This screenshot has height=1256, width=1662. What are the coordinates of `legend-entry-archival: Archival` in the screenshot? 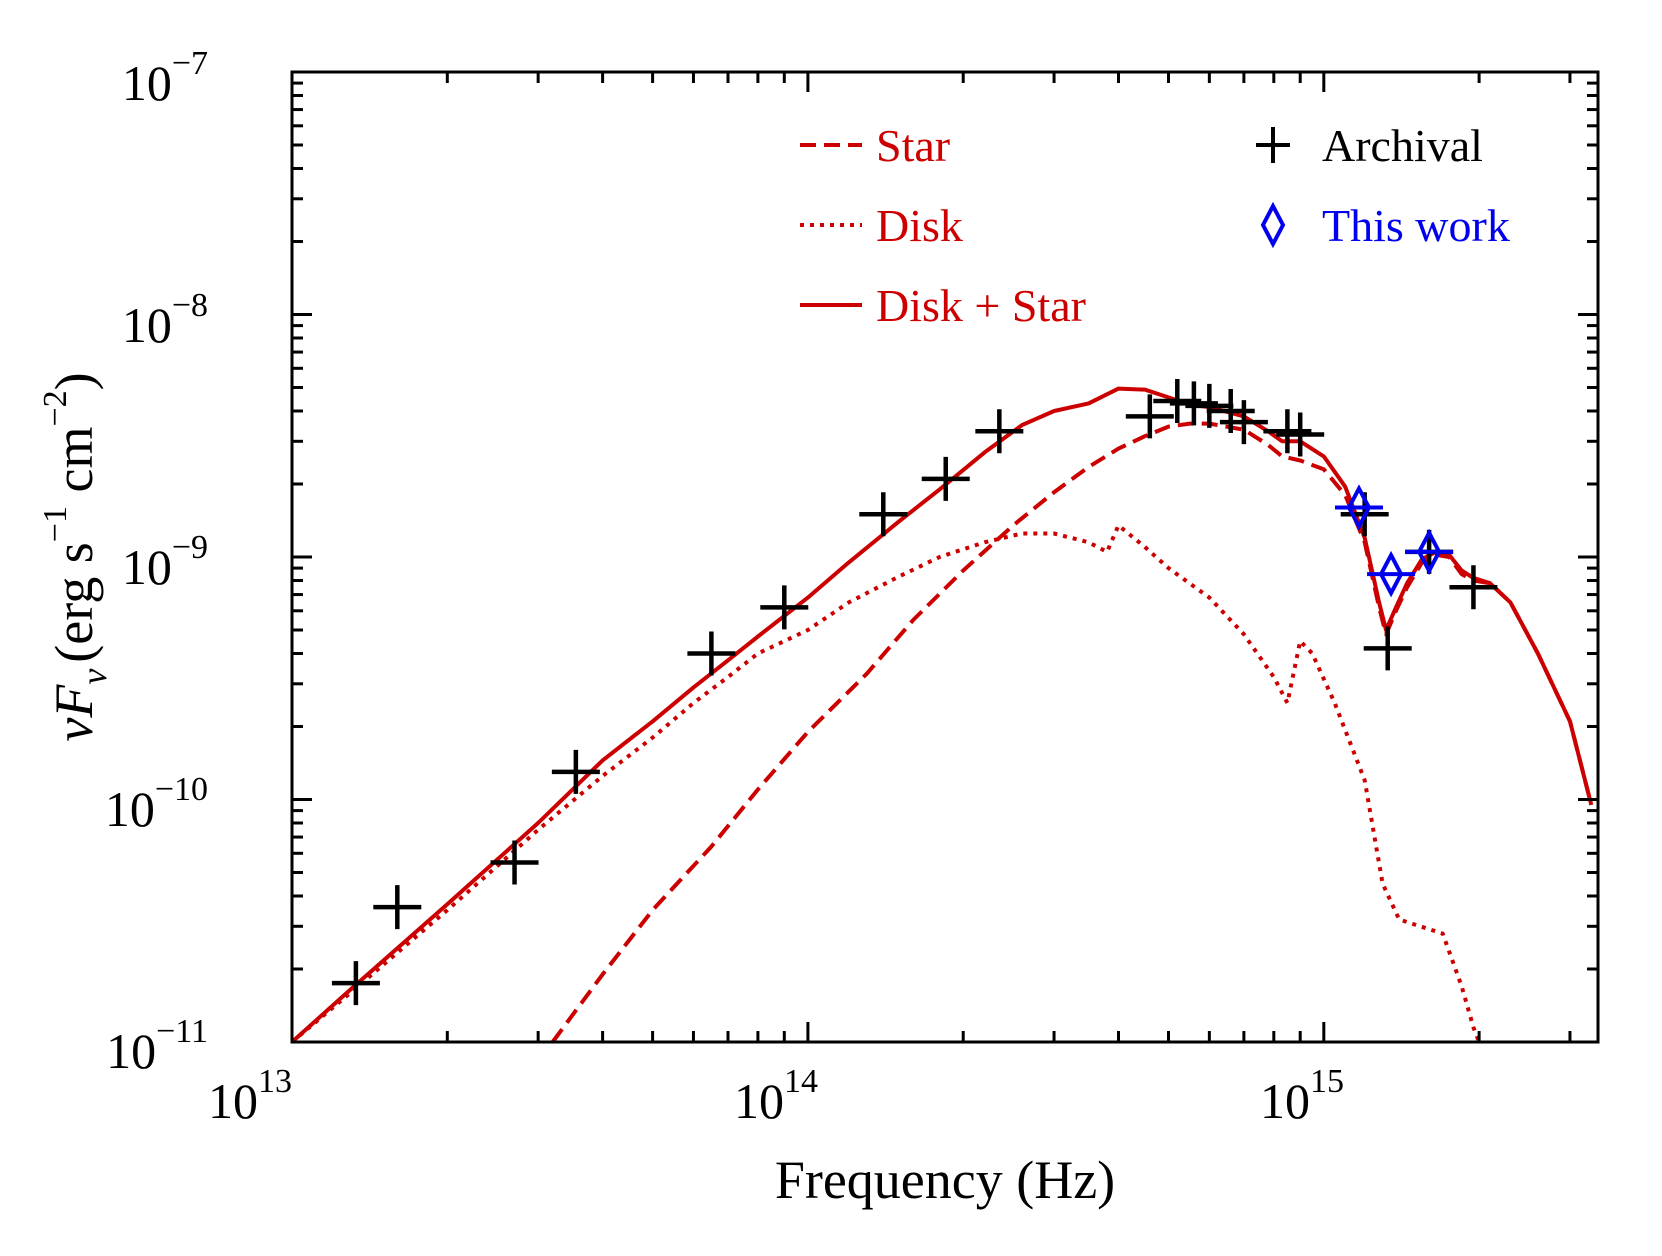 It's located at (1369, 145).